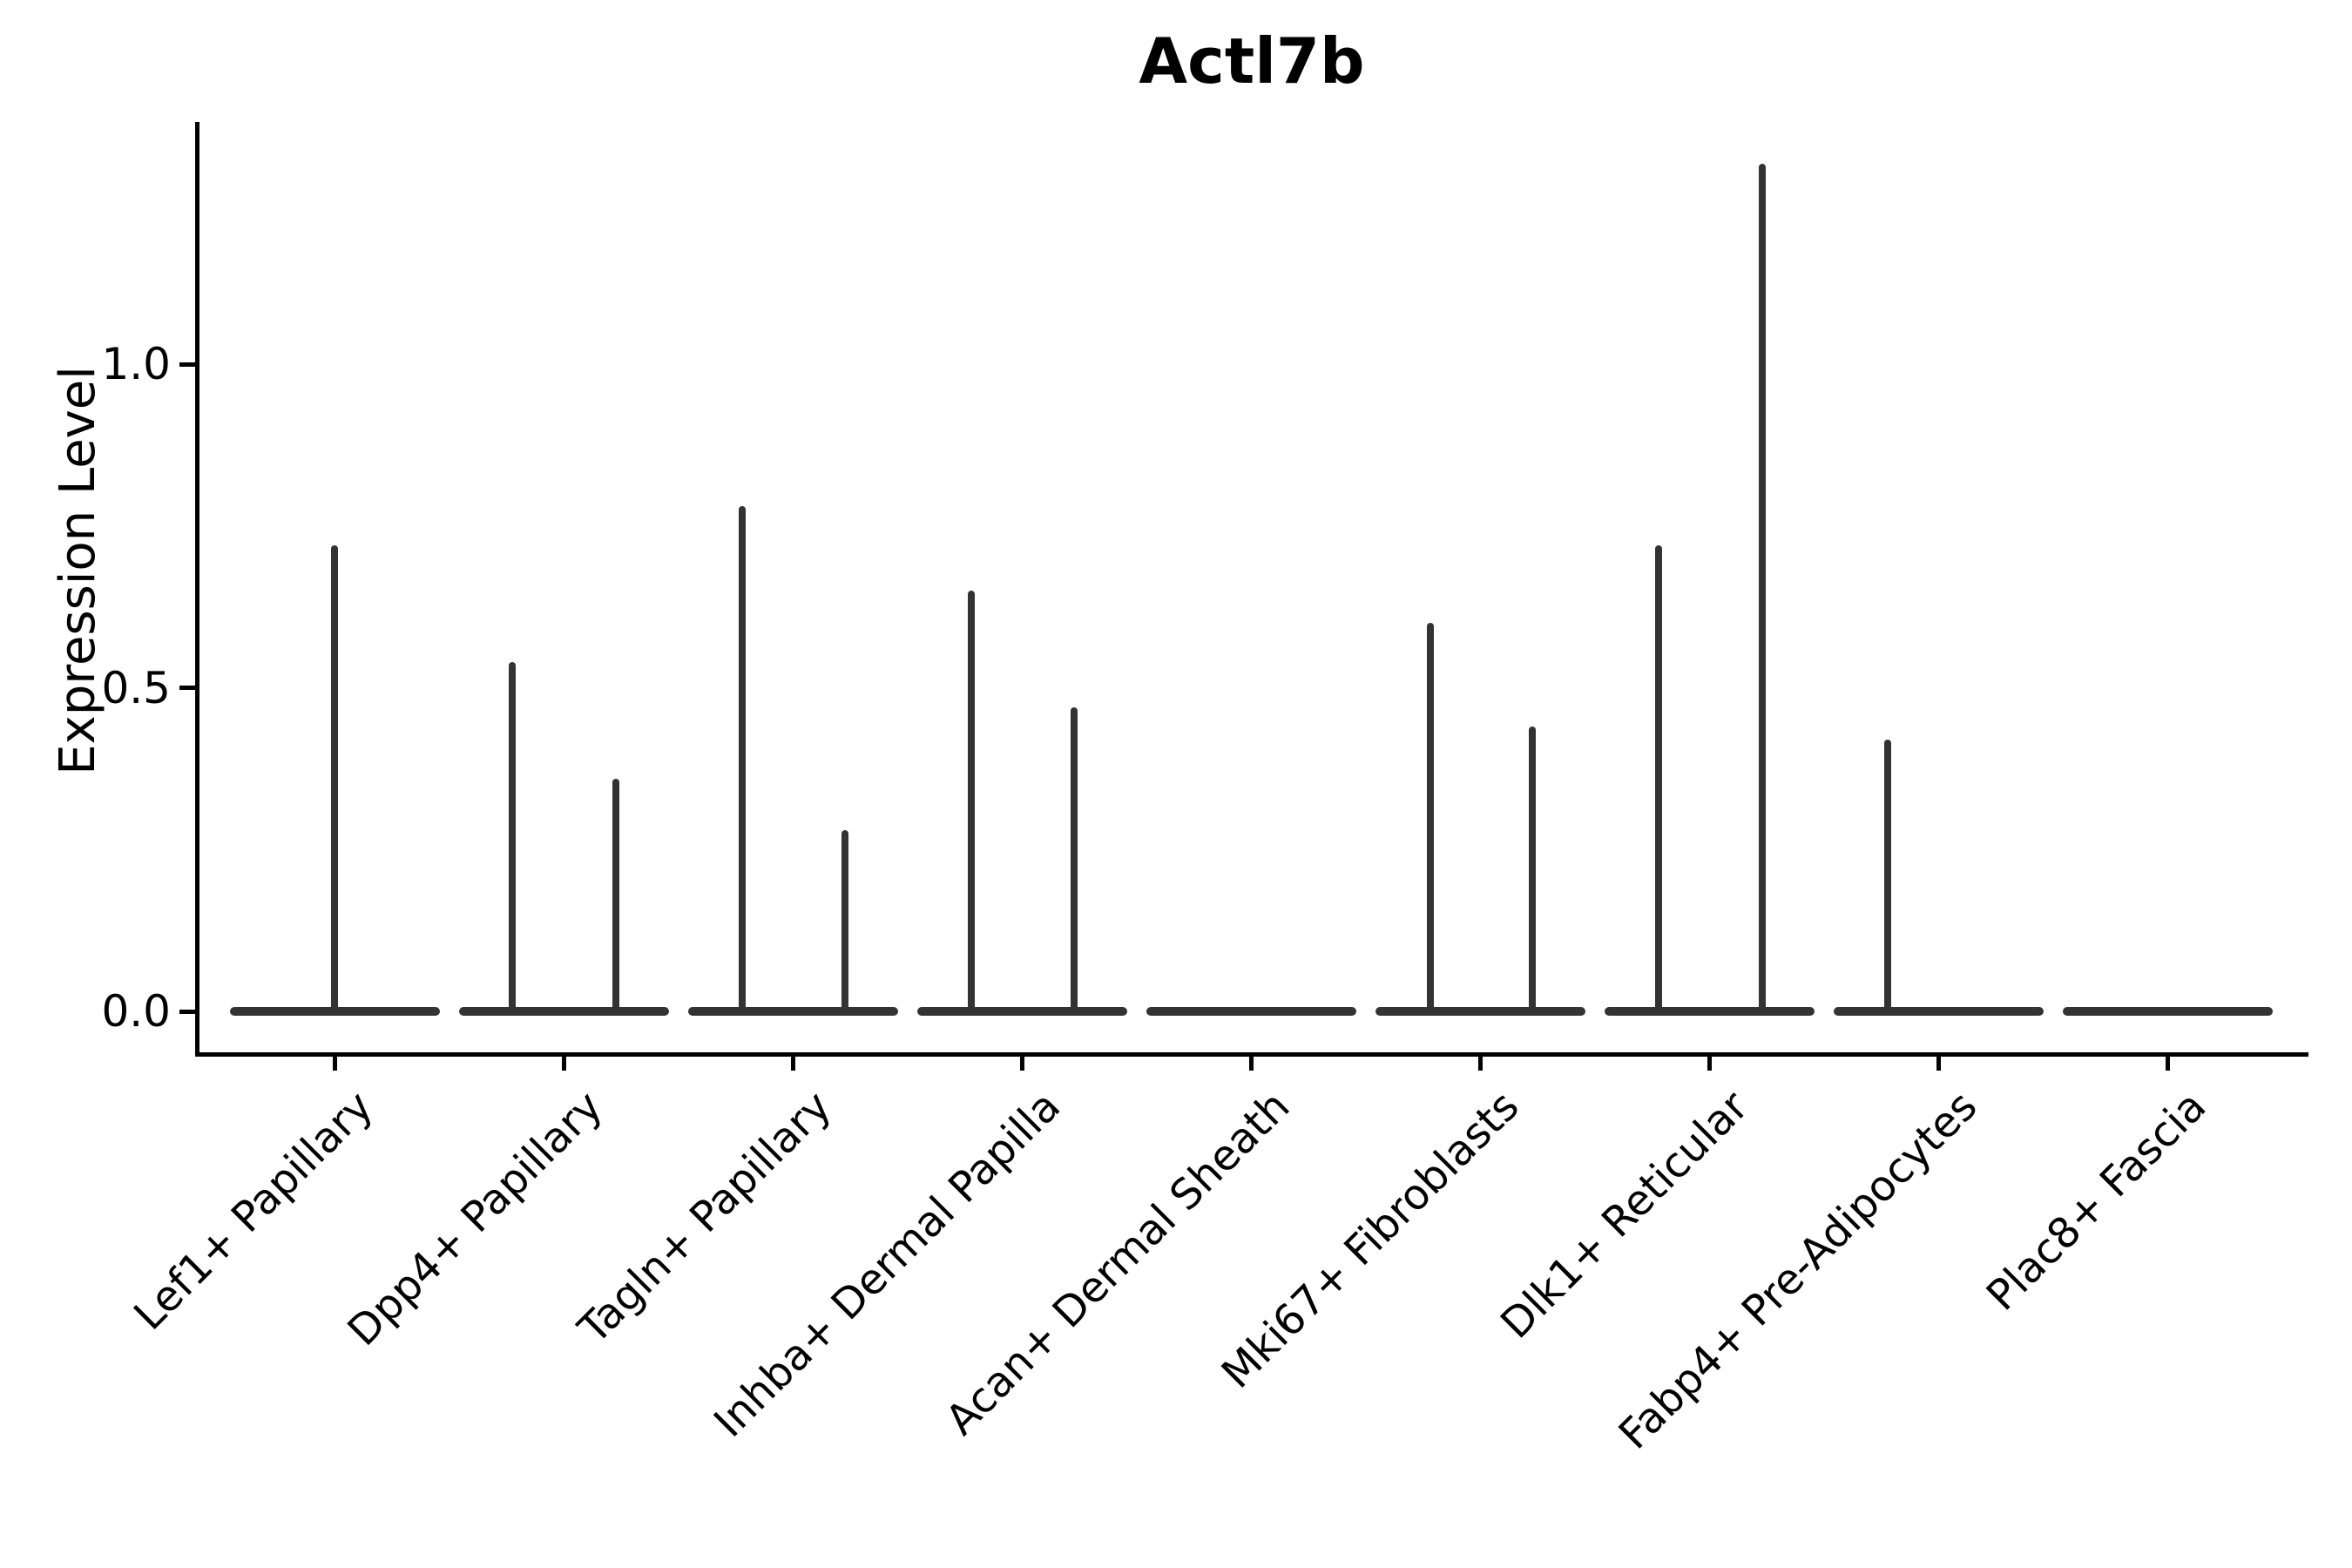  Describe the element at coordinates (1251, 1054) in the screenshot. I see `x-axis-spine` at that location.